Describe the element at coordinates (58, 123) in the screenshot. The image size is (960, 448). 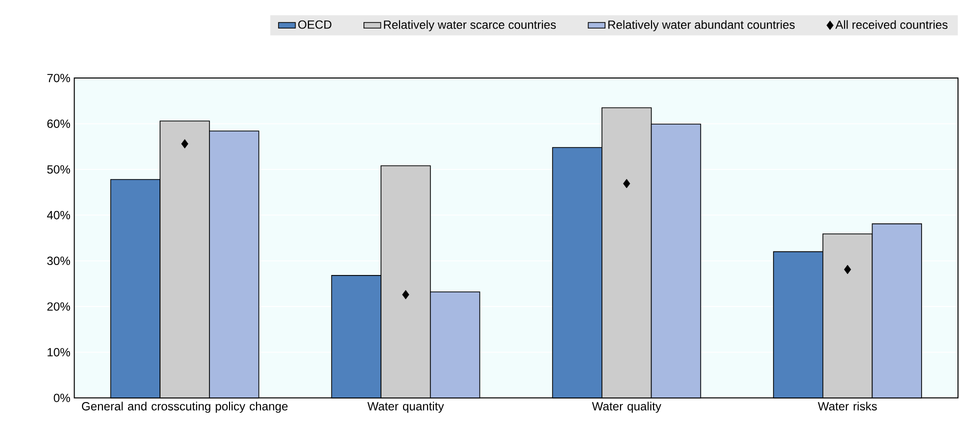
I see `y-tick-label: 60%` at that location.